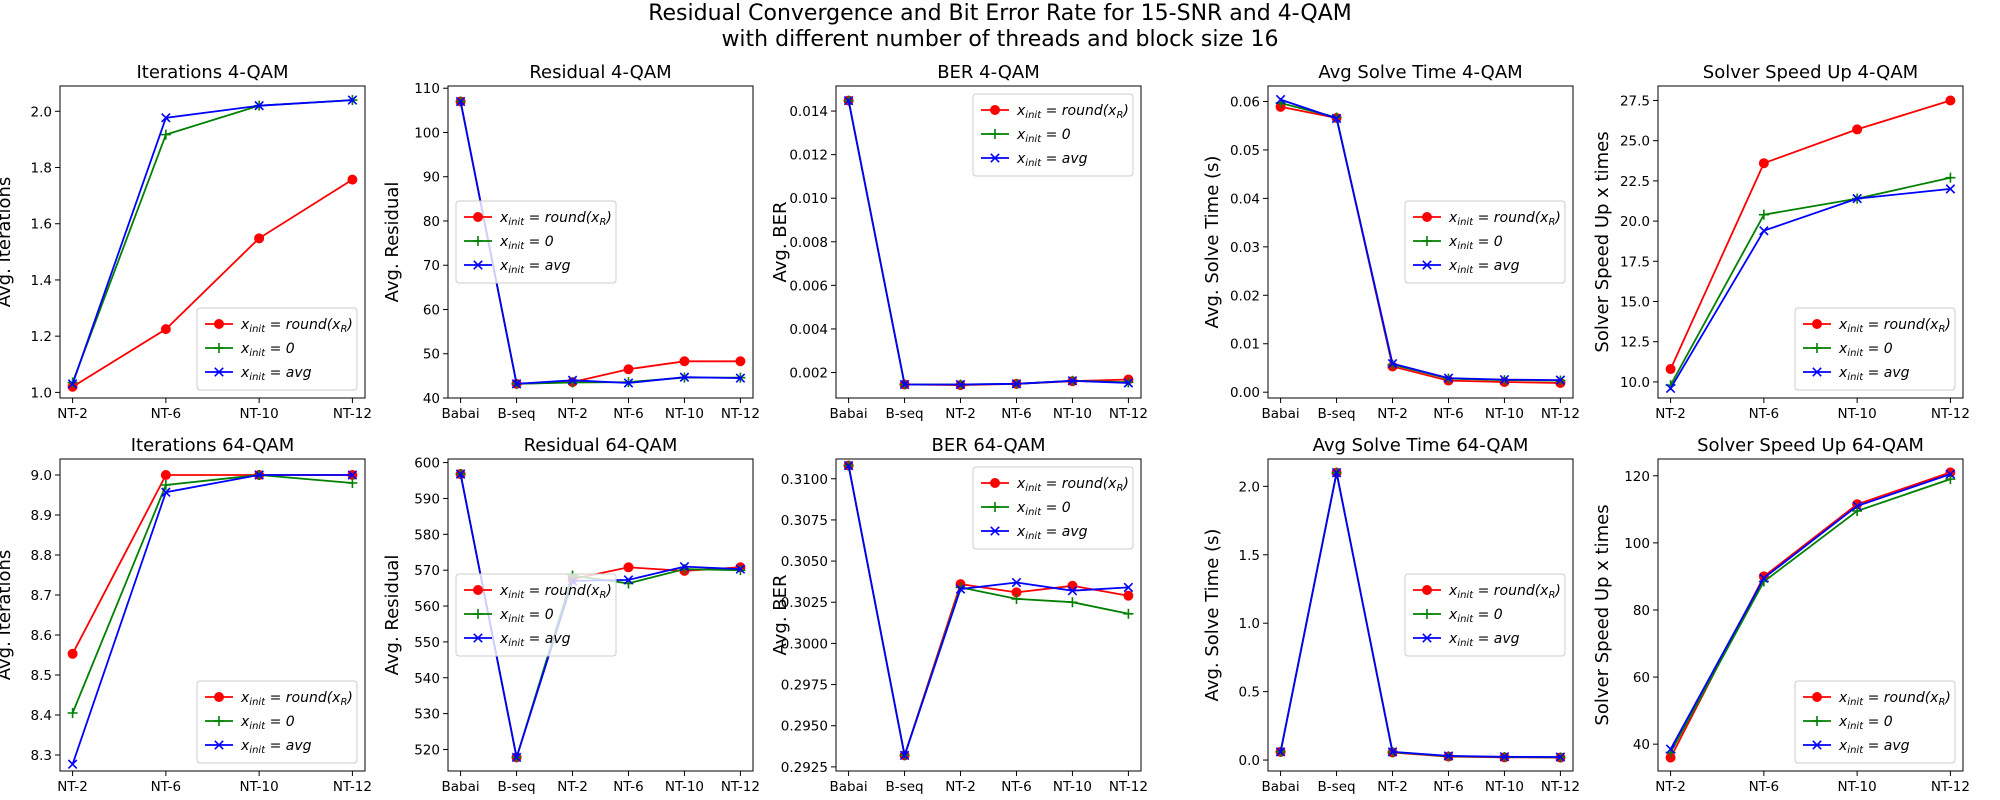 This screenshot has height=800, width=2000. Describe the element at coordinates (1602, 614) in the screenshot. I see `y-axis-label: Solver Speed Up x times` at that location.